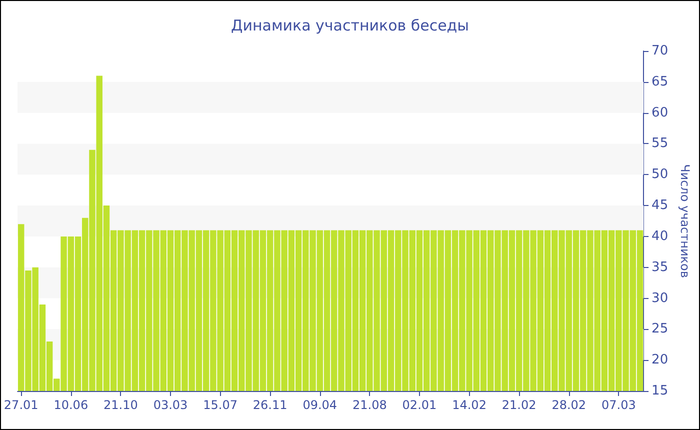  I want to click on y-tick-label: 55, so click(660, 144).